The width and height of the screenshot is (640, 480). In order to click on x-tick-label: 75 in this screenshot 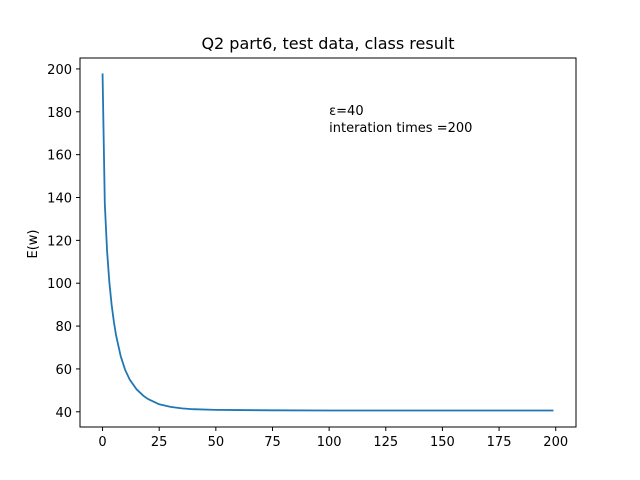, I will do `click(272, 442)`.